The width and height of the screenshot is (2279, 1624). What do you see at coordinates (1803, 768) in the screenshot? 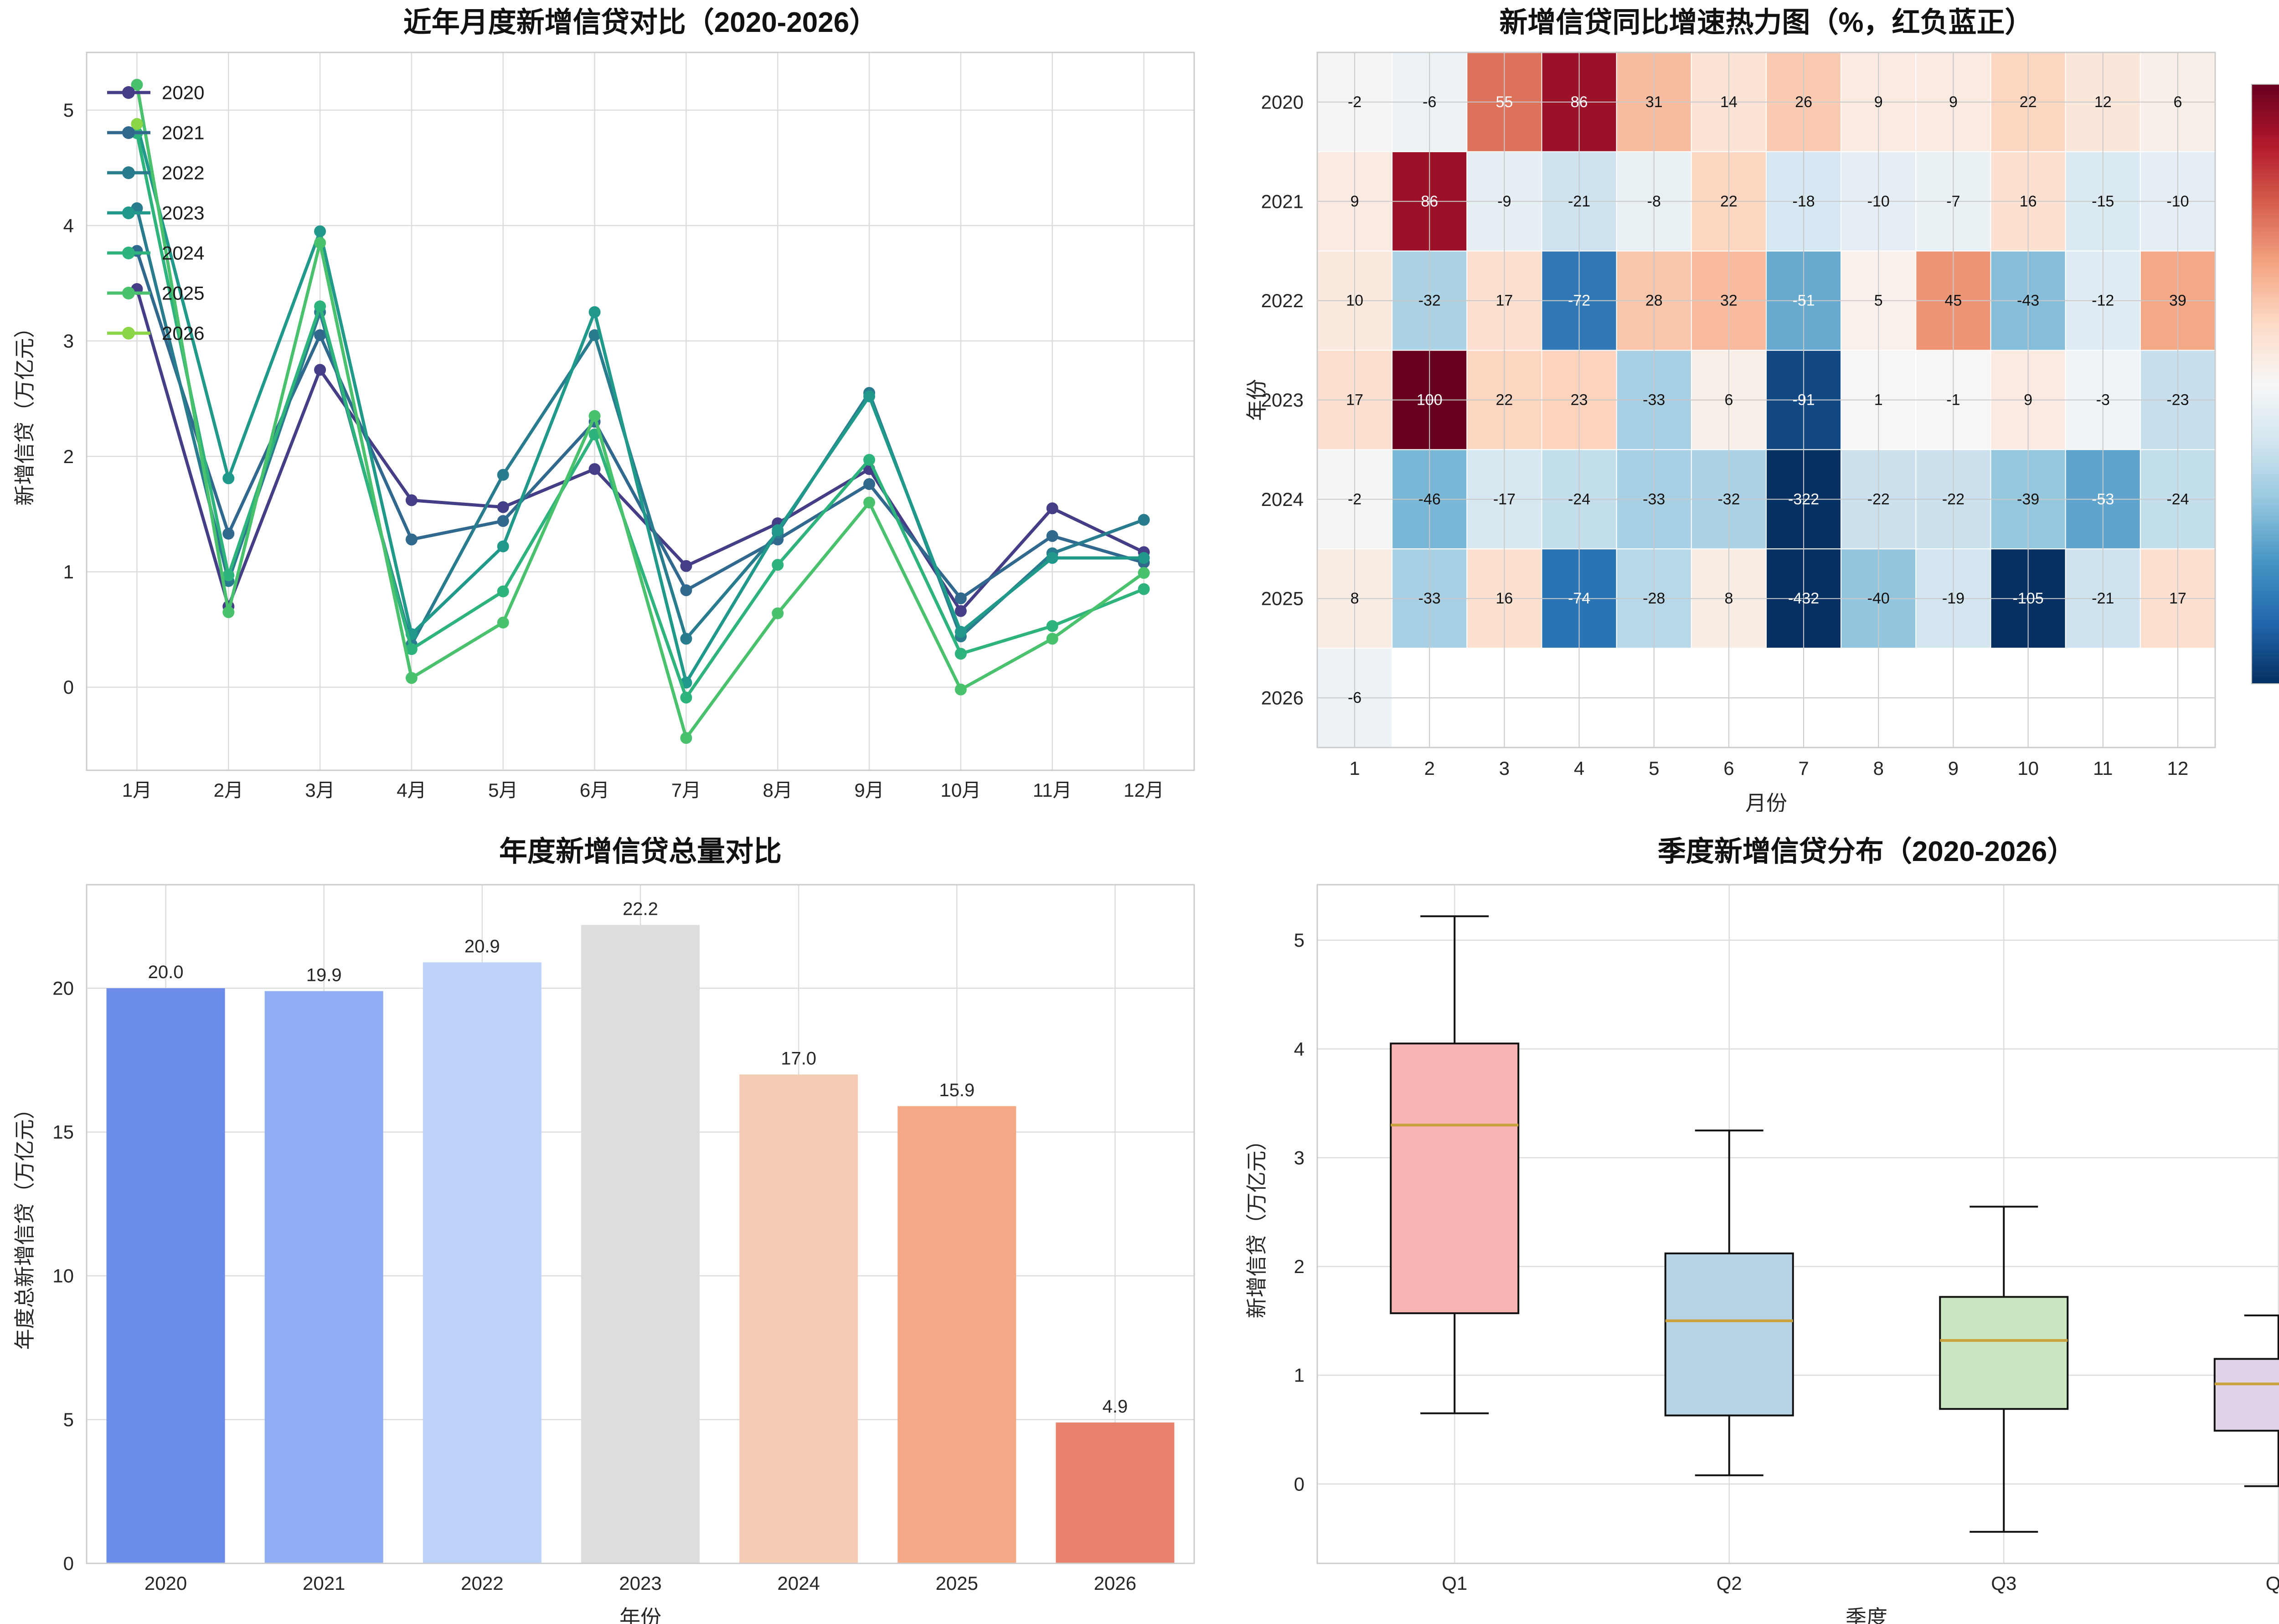
I see `x-tick-label: 7` at bounding box center [1803, 768].